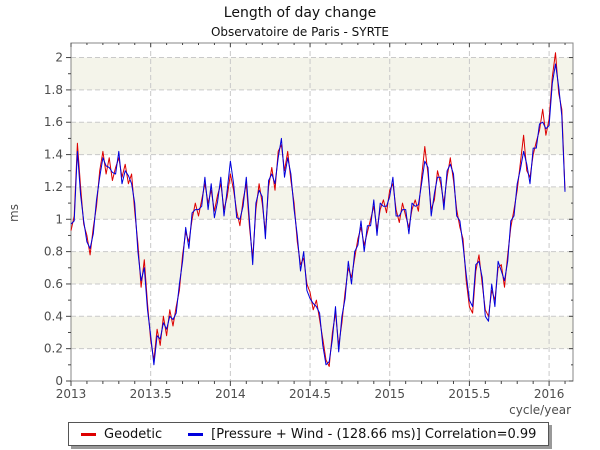 The height and width of the screenshot is (450, 600). I want to click on x-tick-label: 2015.5, so click(469, 394).